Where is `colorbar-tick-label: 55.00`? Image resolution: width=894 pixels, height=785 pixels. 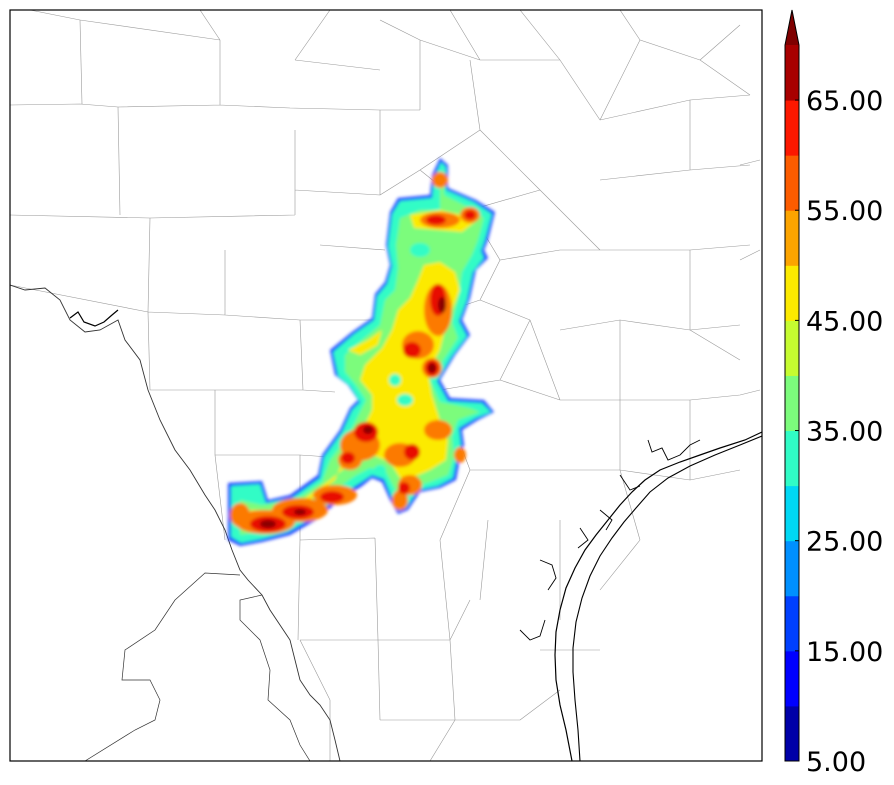
colorbar-tick-label: 55.00 is located at coordinates (844, 211).